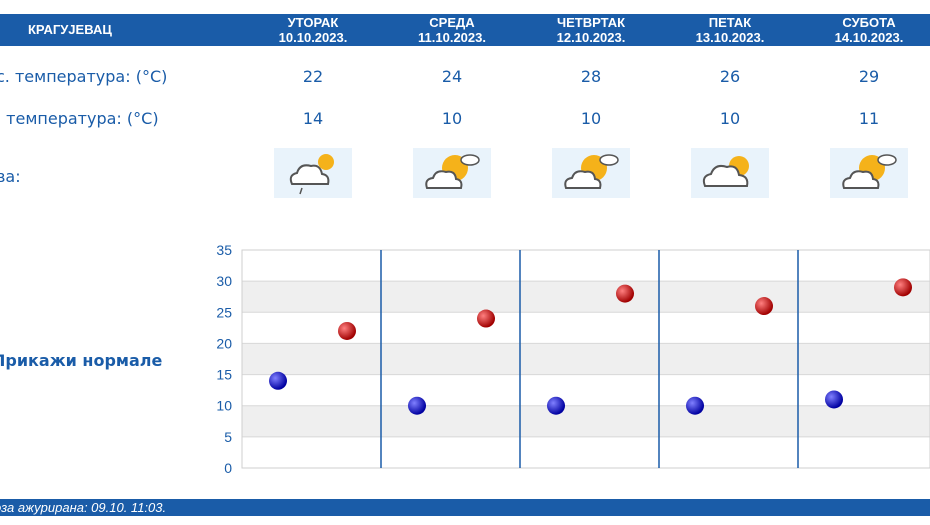 The width and height of the screenshot is (930, 525). What do you see at coordinates (224, 343) in the screenshot?
I see `y-tick-label: 20` at bounding box center [224, 343].